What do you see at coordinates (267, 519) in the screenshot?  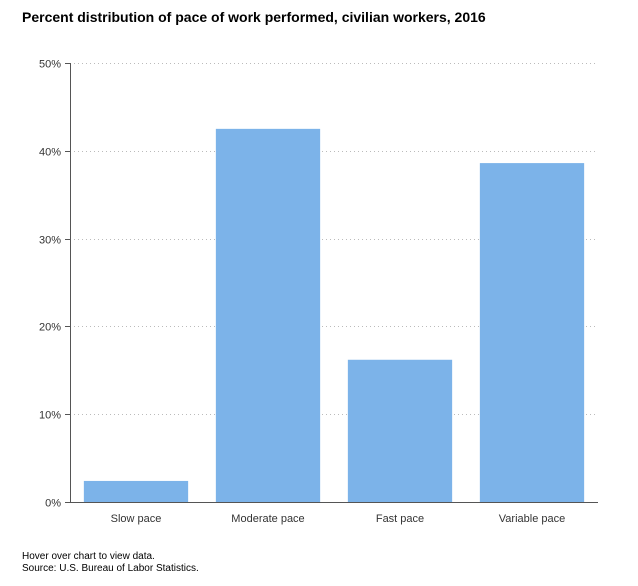 I see `x-tick-label: Moderate pace` at bounding box center [267, 519].